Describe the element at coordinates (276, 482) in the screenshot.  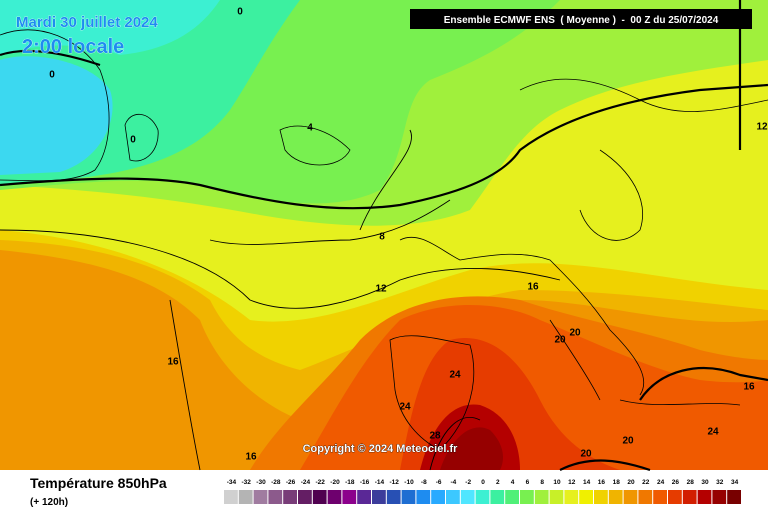
I see `legend-label: -28` at that location.